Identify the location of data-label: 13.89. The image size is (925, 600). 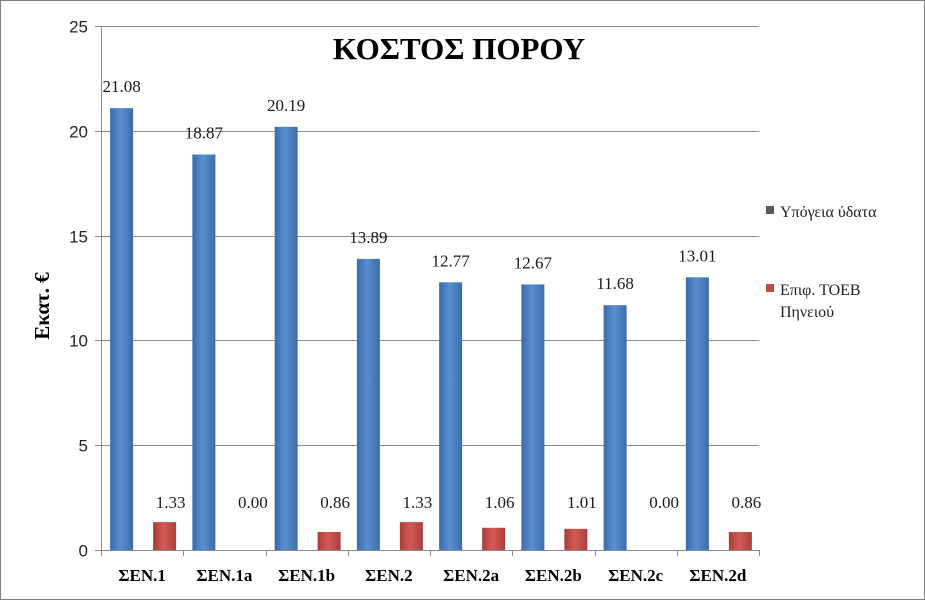
(368, 237).